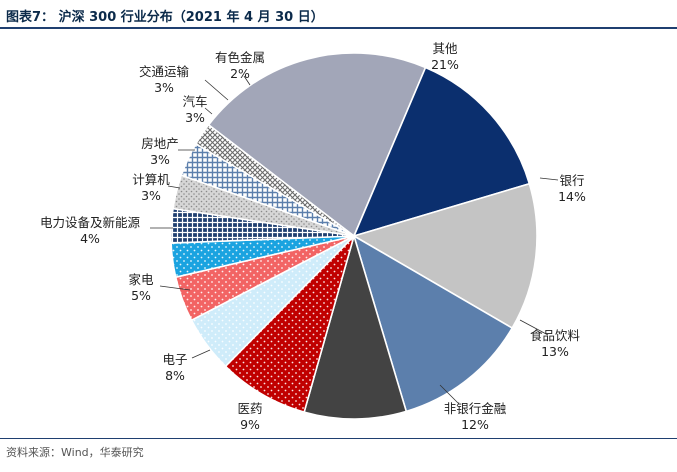 This screenshot has width=677, height=472. What do you see at coordinates (240, 57) in the screenshot?
I see `slice-label: 有色金属` at bounding box center [240, 57].